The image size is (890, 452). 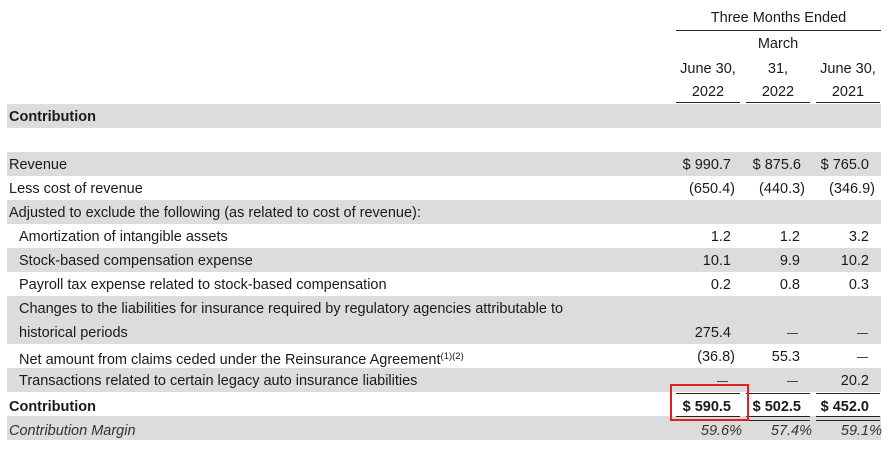 I want to click on total-label: Contribution, so click(x=52, y=407).